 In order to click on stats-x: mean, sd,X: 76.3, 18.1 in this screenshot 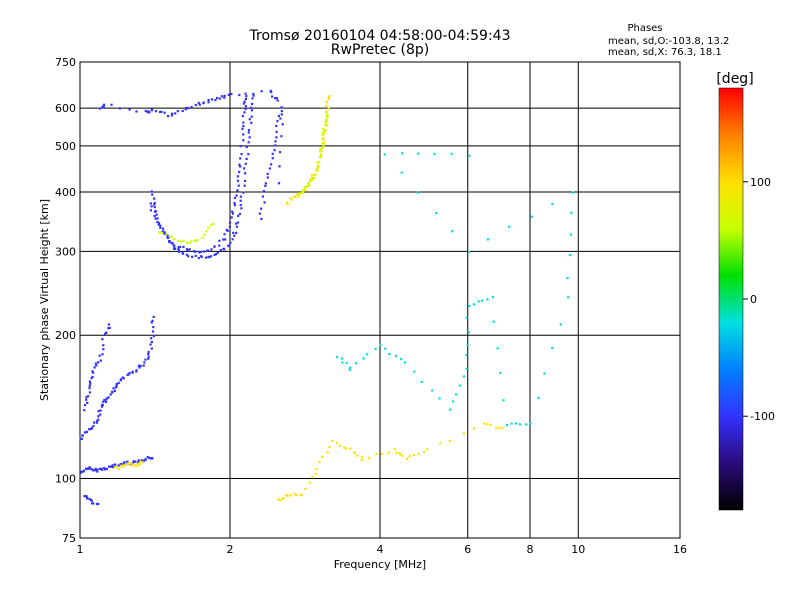, I will do `click(665, 52)`.